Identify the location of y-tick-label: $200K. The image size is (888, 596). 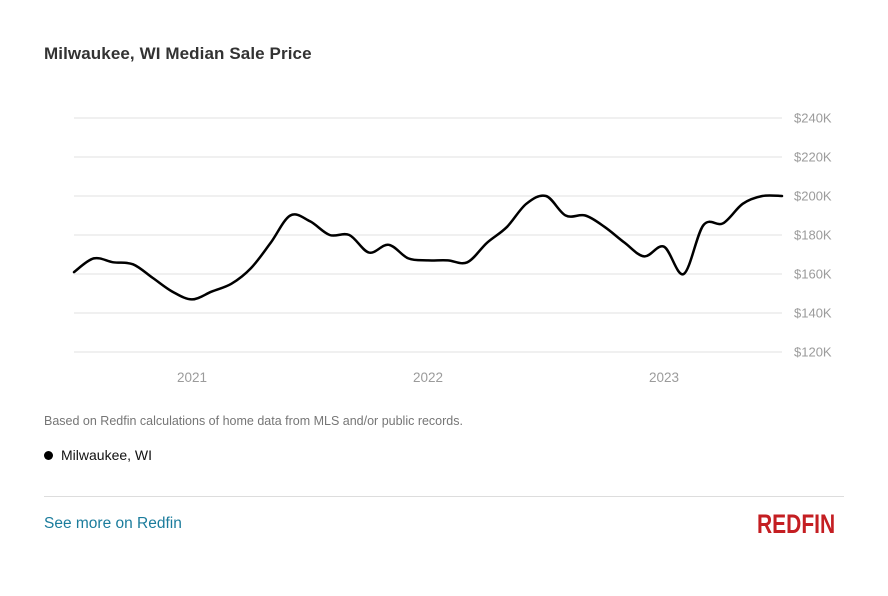
(813, 196).